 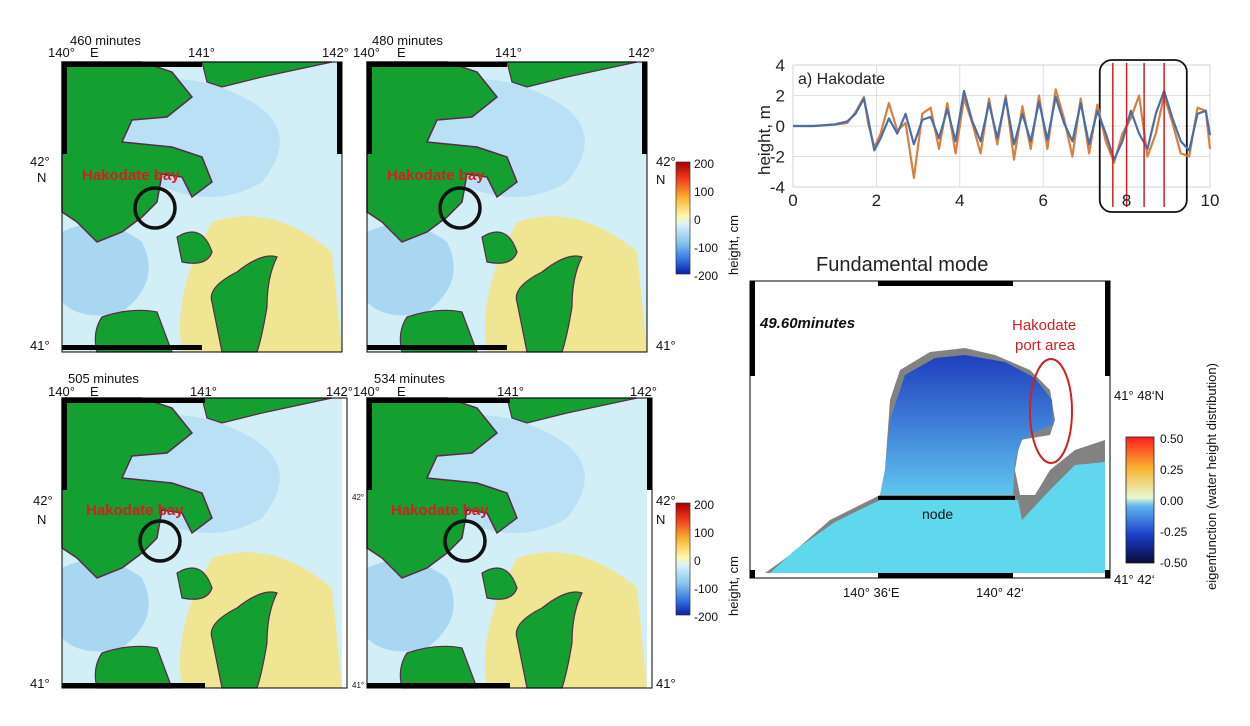 I want to click on map-1-lat-41: 41°, so click(x=40, y=345).